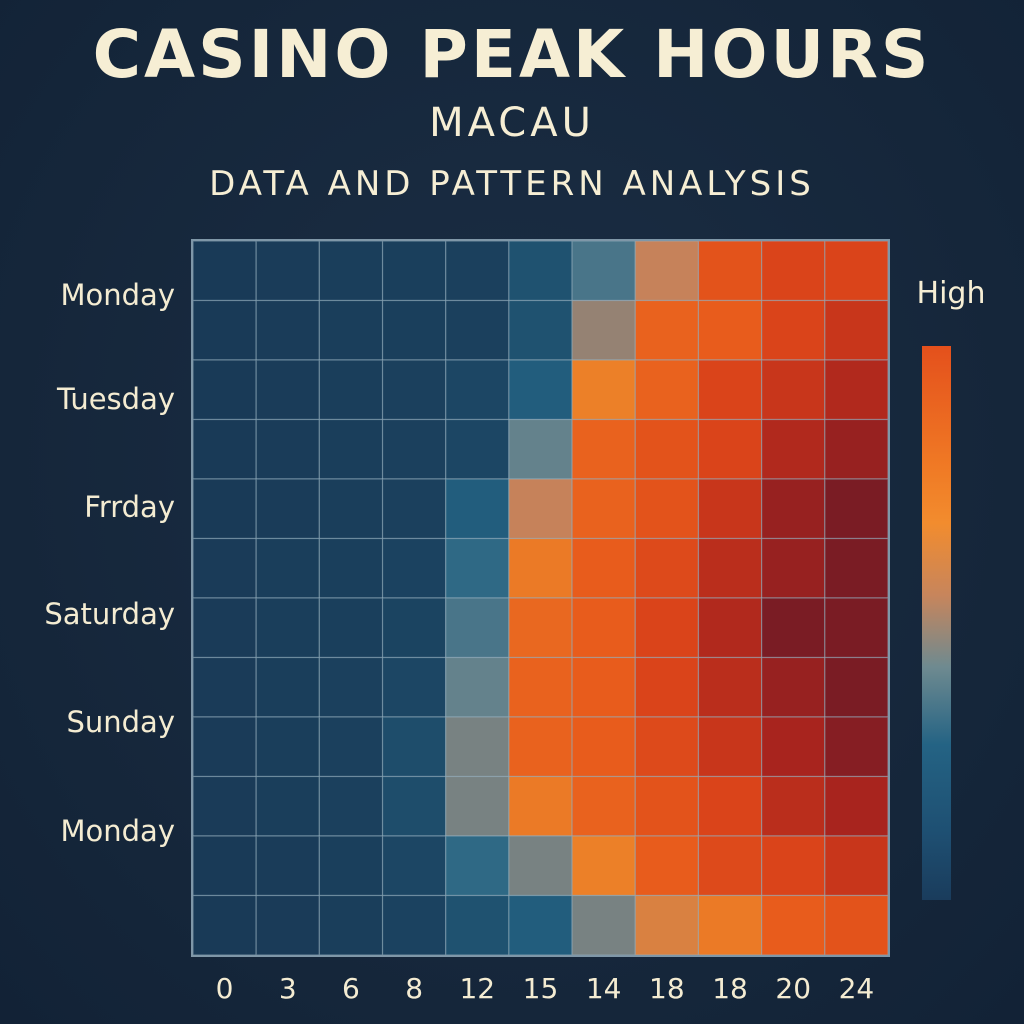 Image resolution: width=1024 pixels, height=1024 pixels. What do you see at coordinates (512, 184) in the screenshot?
I see `chart-subtitle-secondary: DATA AND PATTERN ANALYSIS` at bounding box center [512, 184].